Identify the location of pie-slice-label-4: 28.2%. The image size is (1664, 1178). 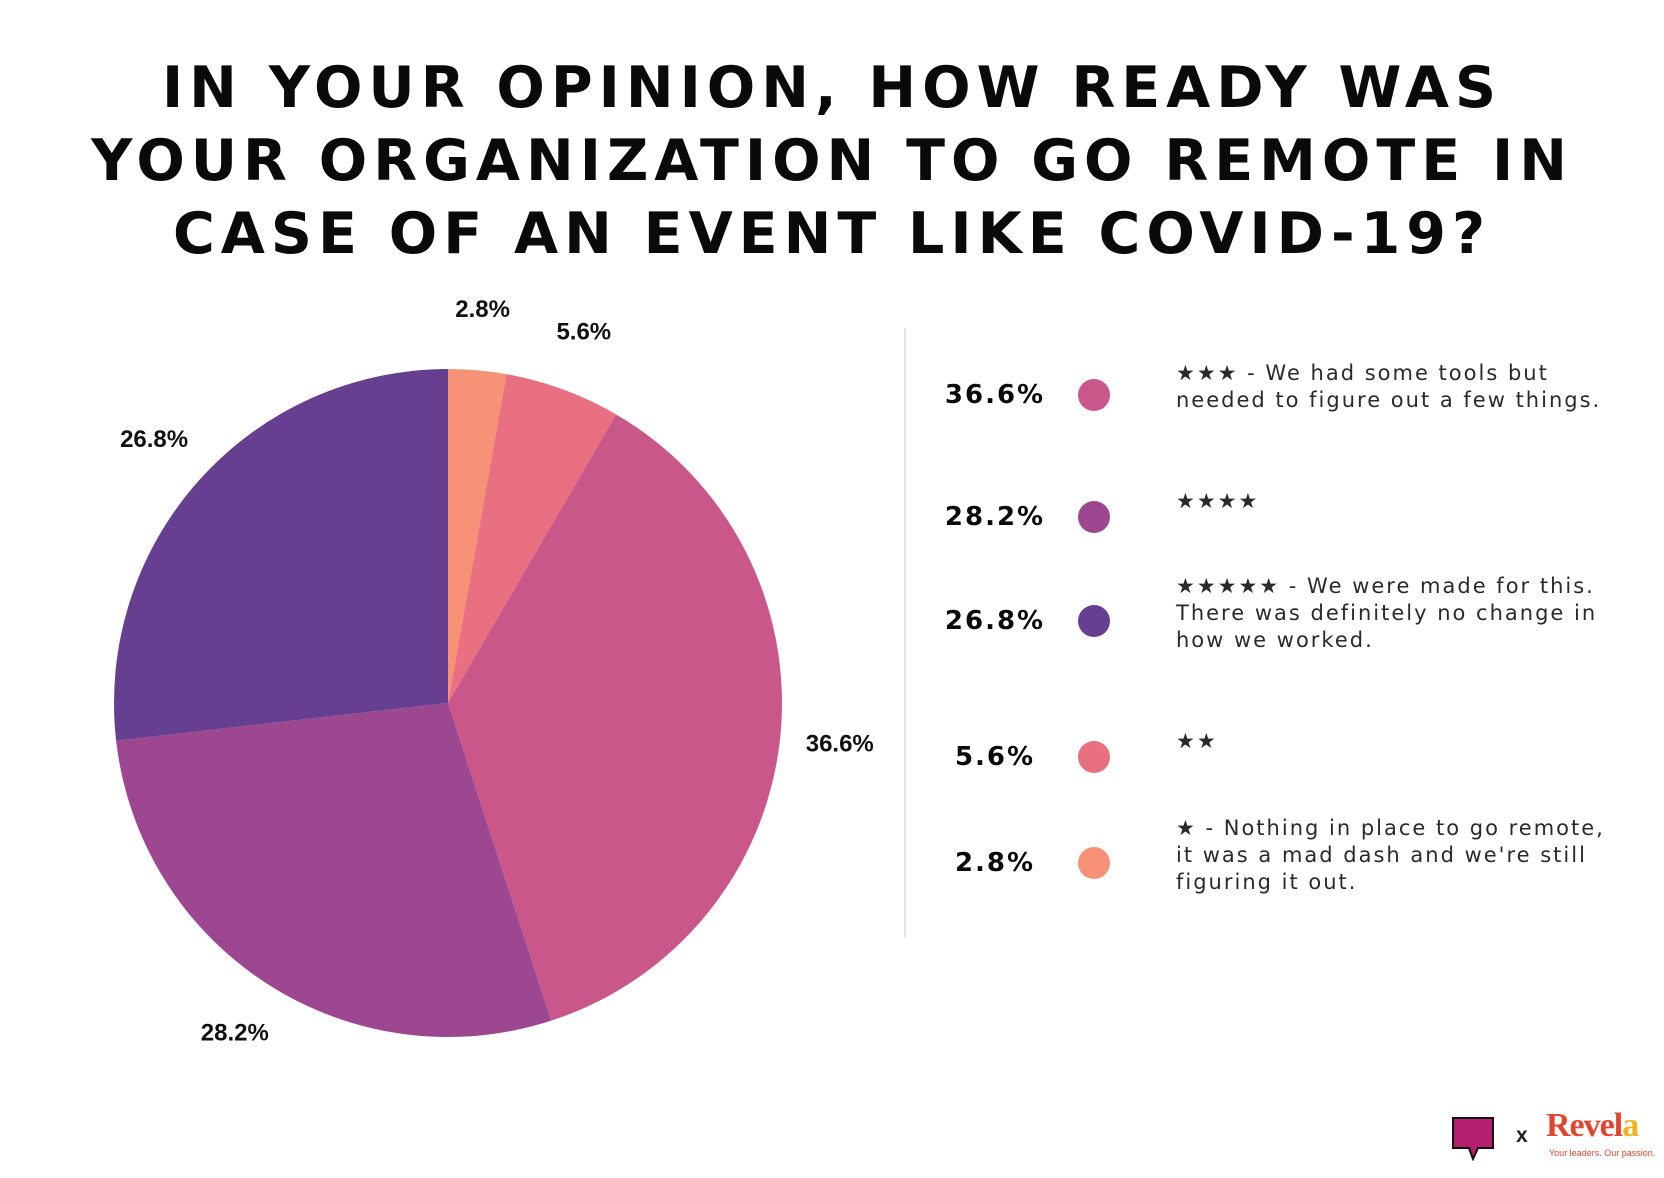
(235, 1033).